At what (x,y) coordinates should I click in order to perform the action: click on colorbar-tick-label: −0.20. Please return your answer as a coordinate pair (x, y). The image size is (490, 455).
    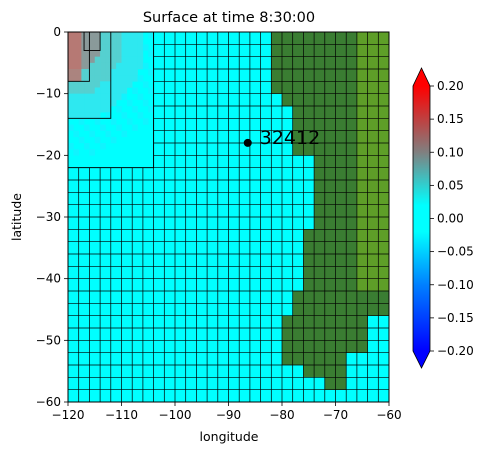
    Looking at the image, I should click on (455, 351).